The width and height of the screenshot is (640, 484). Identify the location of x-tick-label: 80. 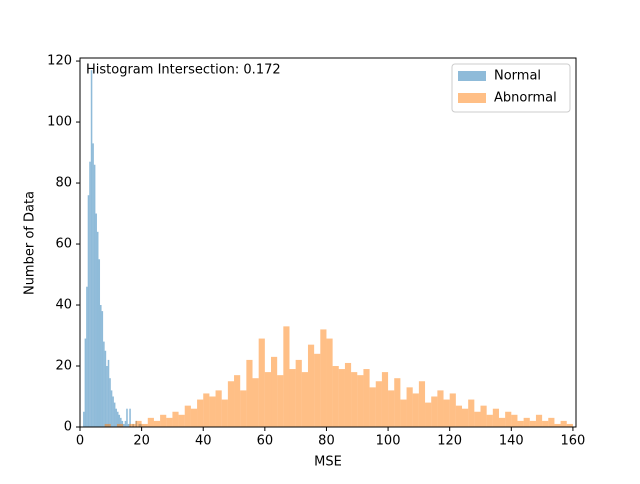
(326, 441).